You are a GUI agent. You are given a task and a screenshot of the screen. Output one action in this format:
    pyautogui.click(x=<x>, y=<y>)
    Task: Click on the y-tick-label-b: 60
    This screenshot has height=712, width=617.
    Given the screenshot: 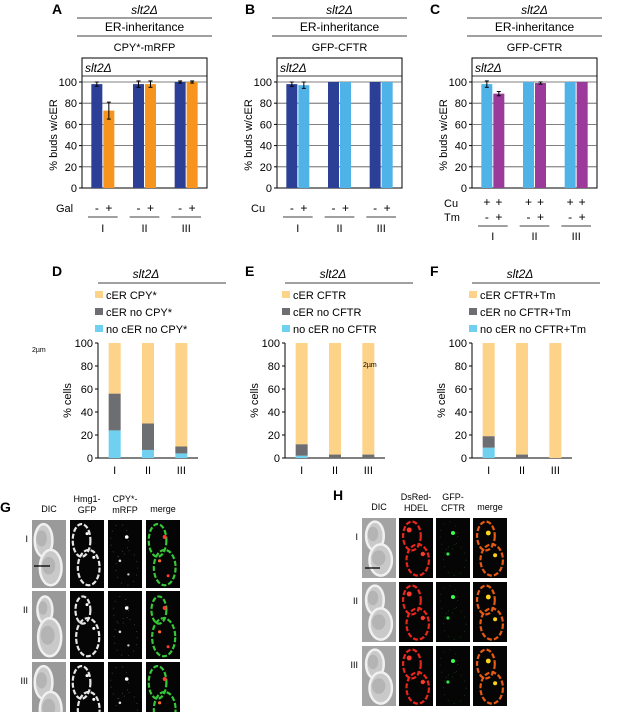 What is the action you would take?
    pyautogui.click(x=266, y=125)
    